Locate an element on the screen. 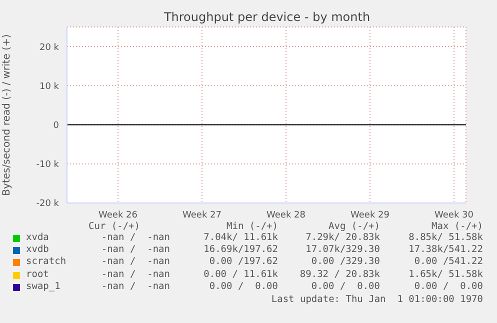  y-tick-label: 0 is located at coordinates (56, 125).